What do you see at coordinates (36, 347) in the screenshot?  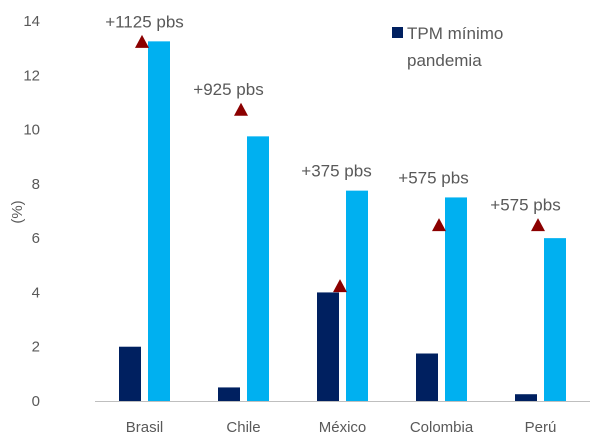 I see `y-tick-label-2: 2` at bounding box center [36, 347].